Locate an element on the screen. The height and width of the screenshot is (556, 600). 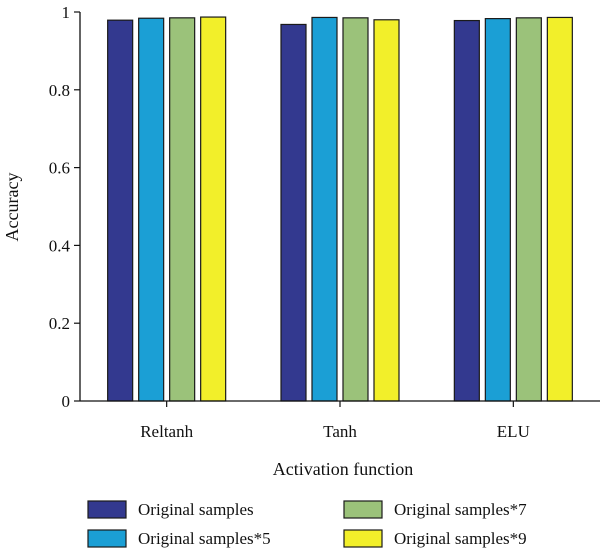
x-tick-label: Tanh is located at coordinates (340, 431).